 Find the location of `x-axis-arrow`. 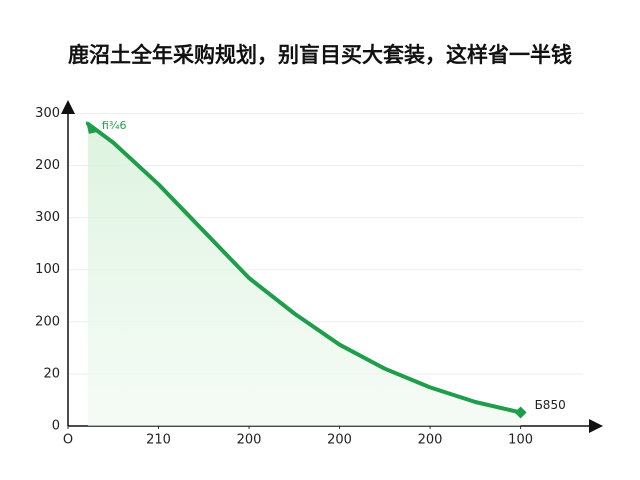

x-axis-arrow is located at coordinates (596, 426).